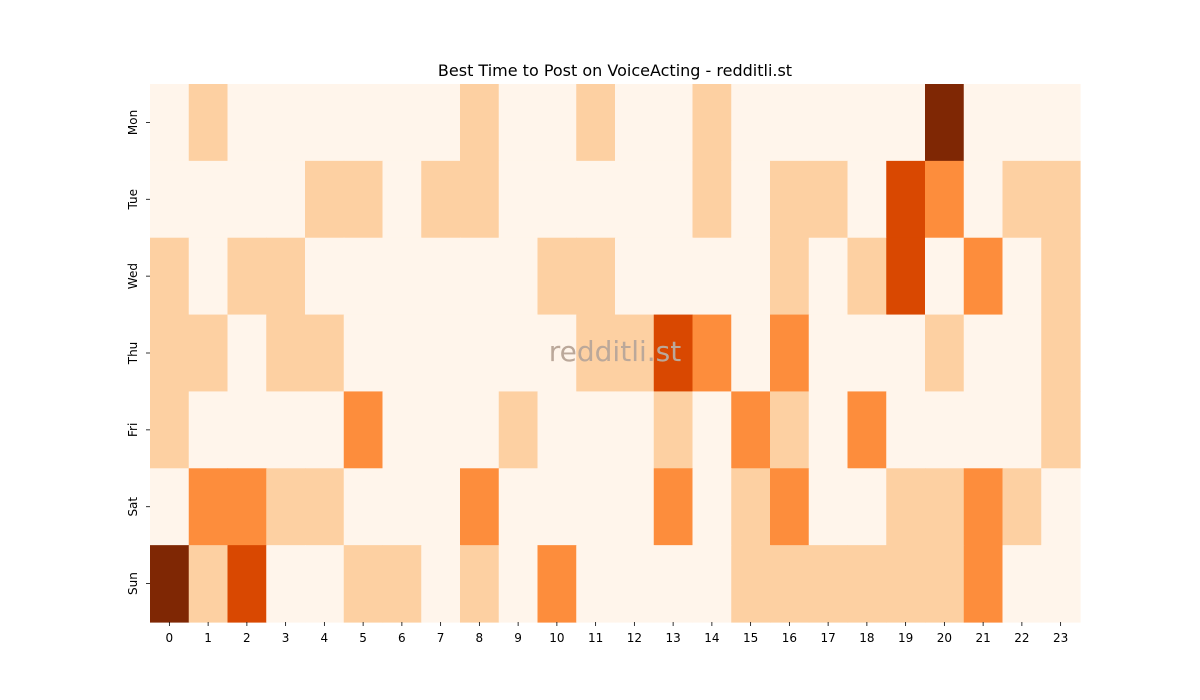 This screenshot has width=1200, height=700. I want to click on x-tick-label: 4, so click(325, 638).